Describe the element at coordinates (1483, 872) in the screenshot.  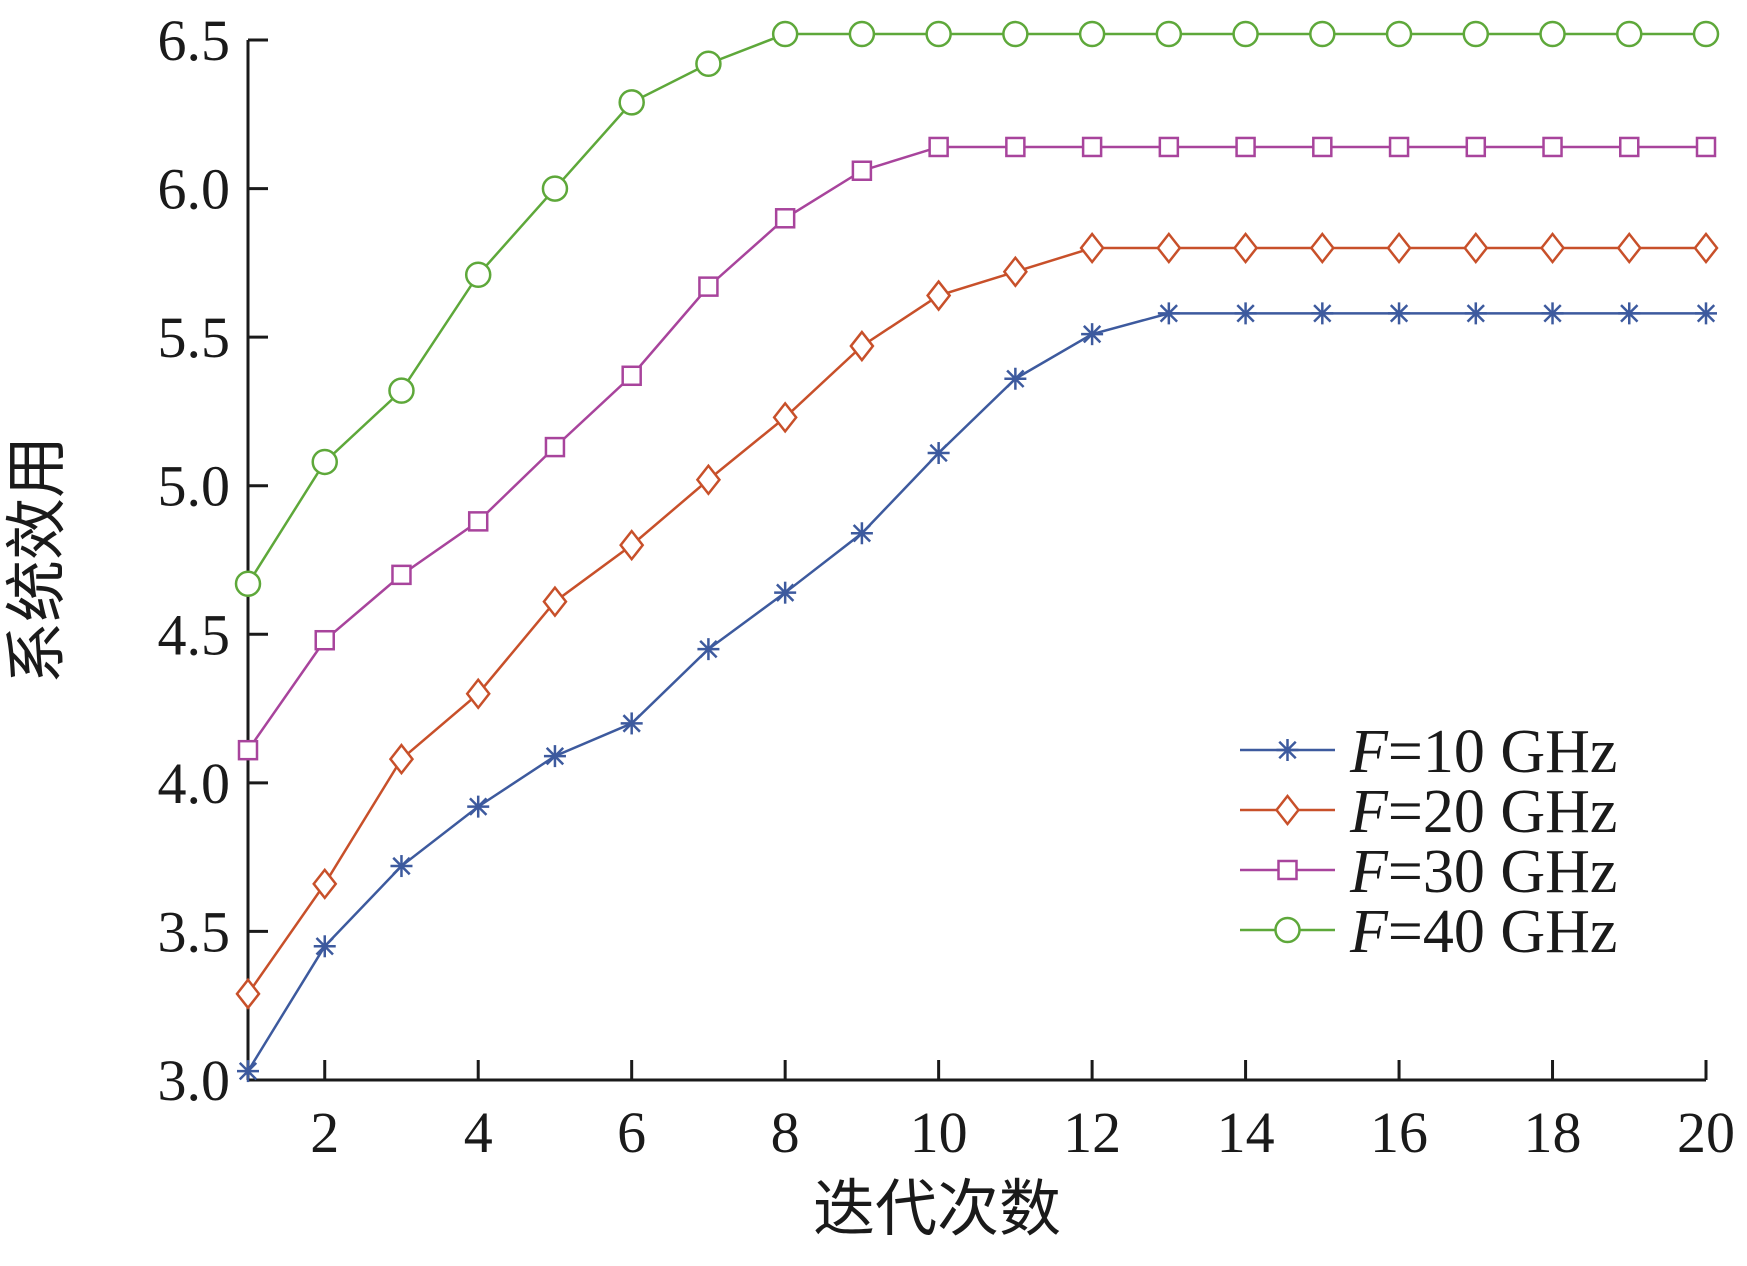
I see `legend-label: F=30 GHz` at that location.